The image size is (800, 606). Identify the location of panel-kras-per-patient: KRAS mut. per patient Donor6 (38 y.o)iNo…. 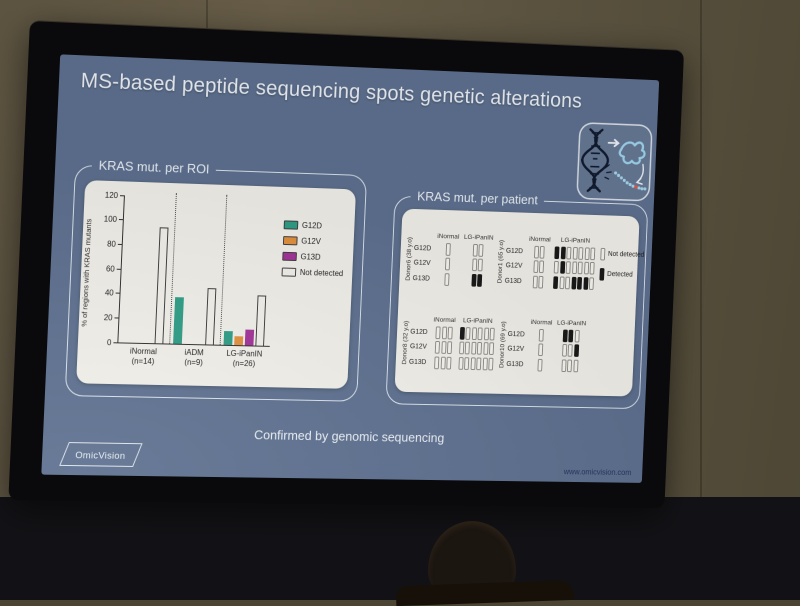
(516, 302).